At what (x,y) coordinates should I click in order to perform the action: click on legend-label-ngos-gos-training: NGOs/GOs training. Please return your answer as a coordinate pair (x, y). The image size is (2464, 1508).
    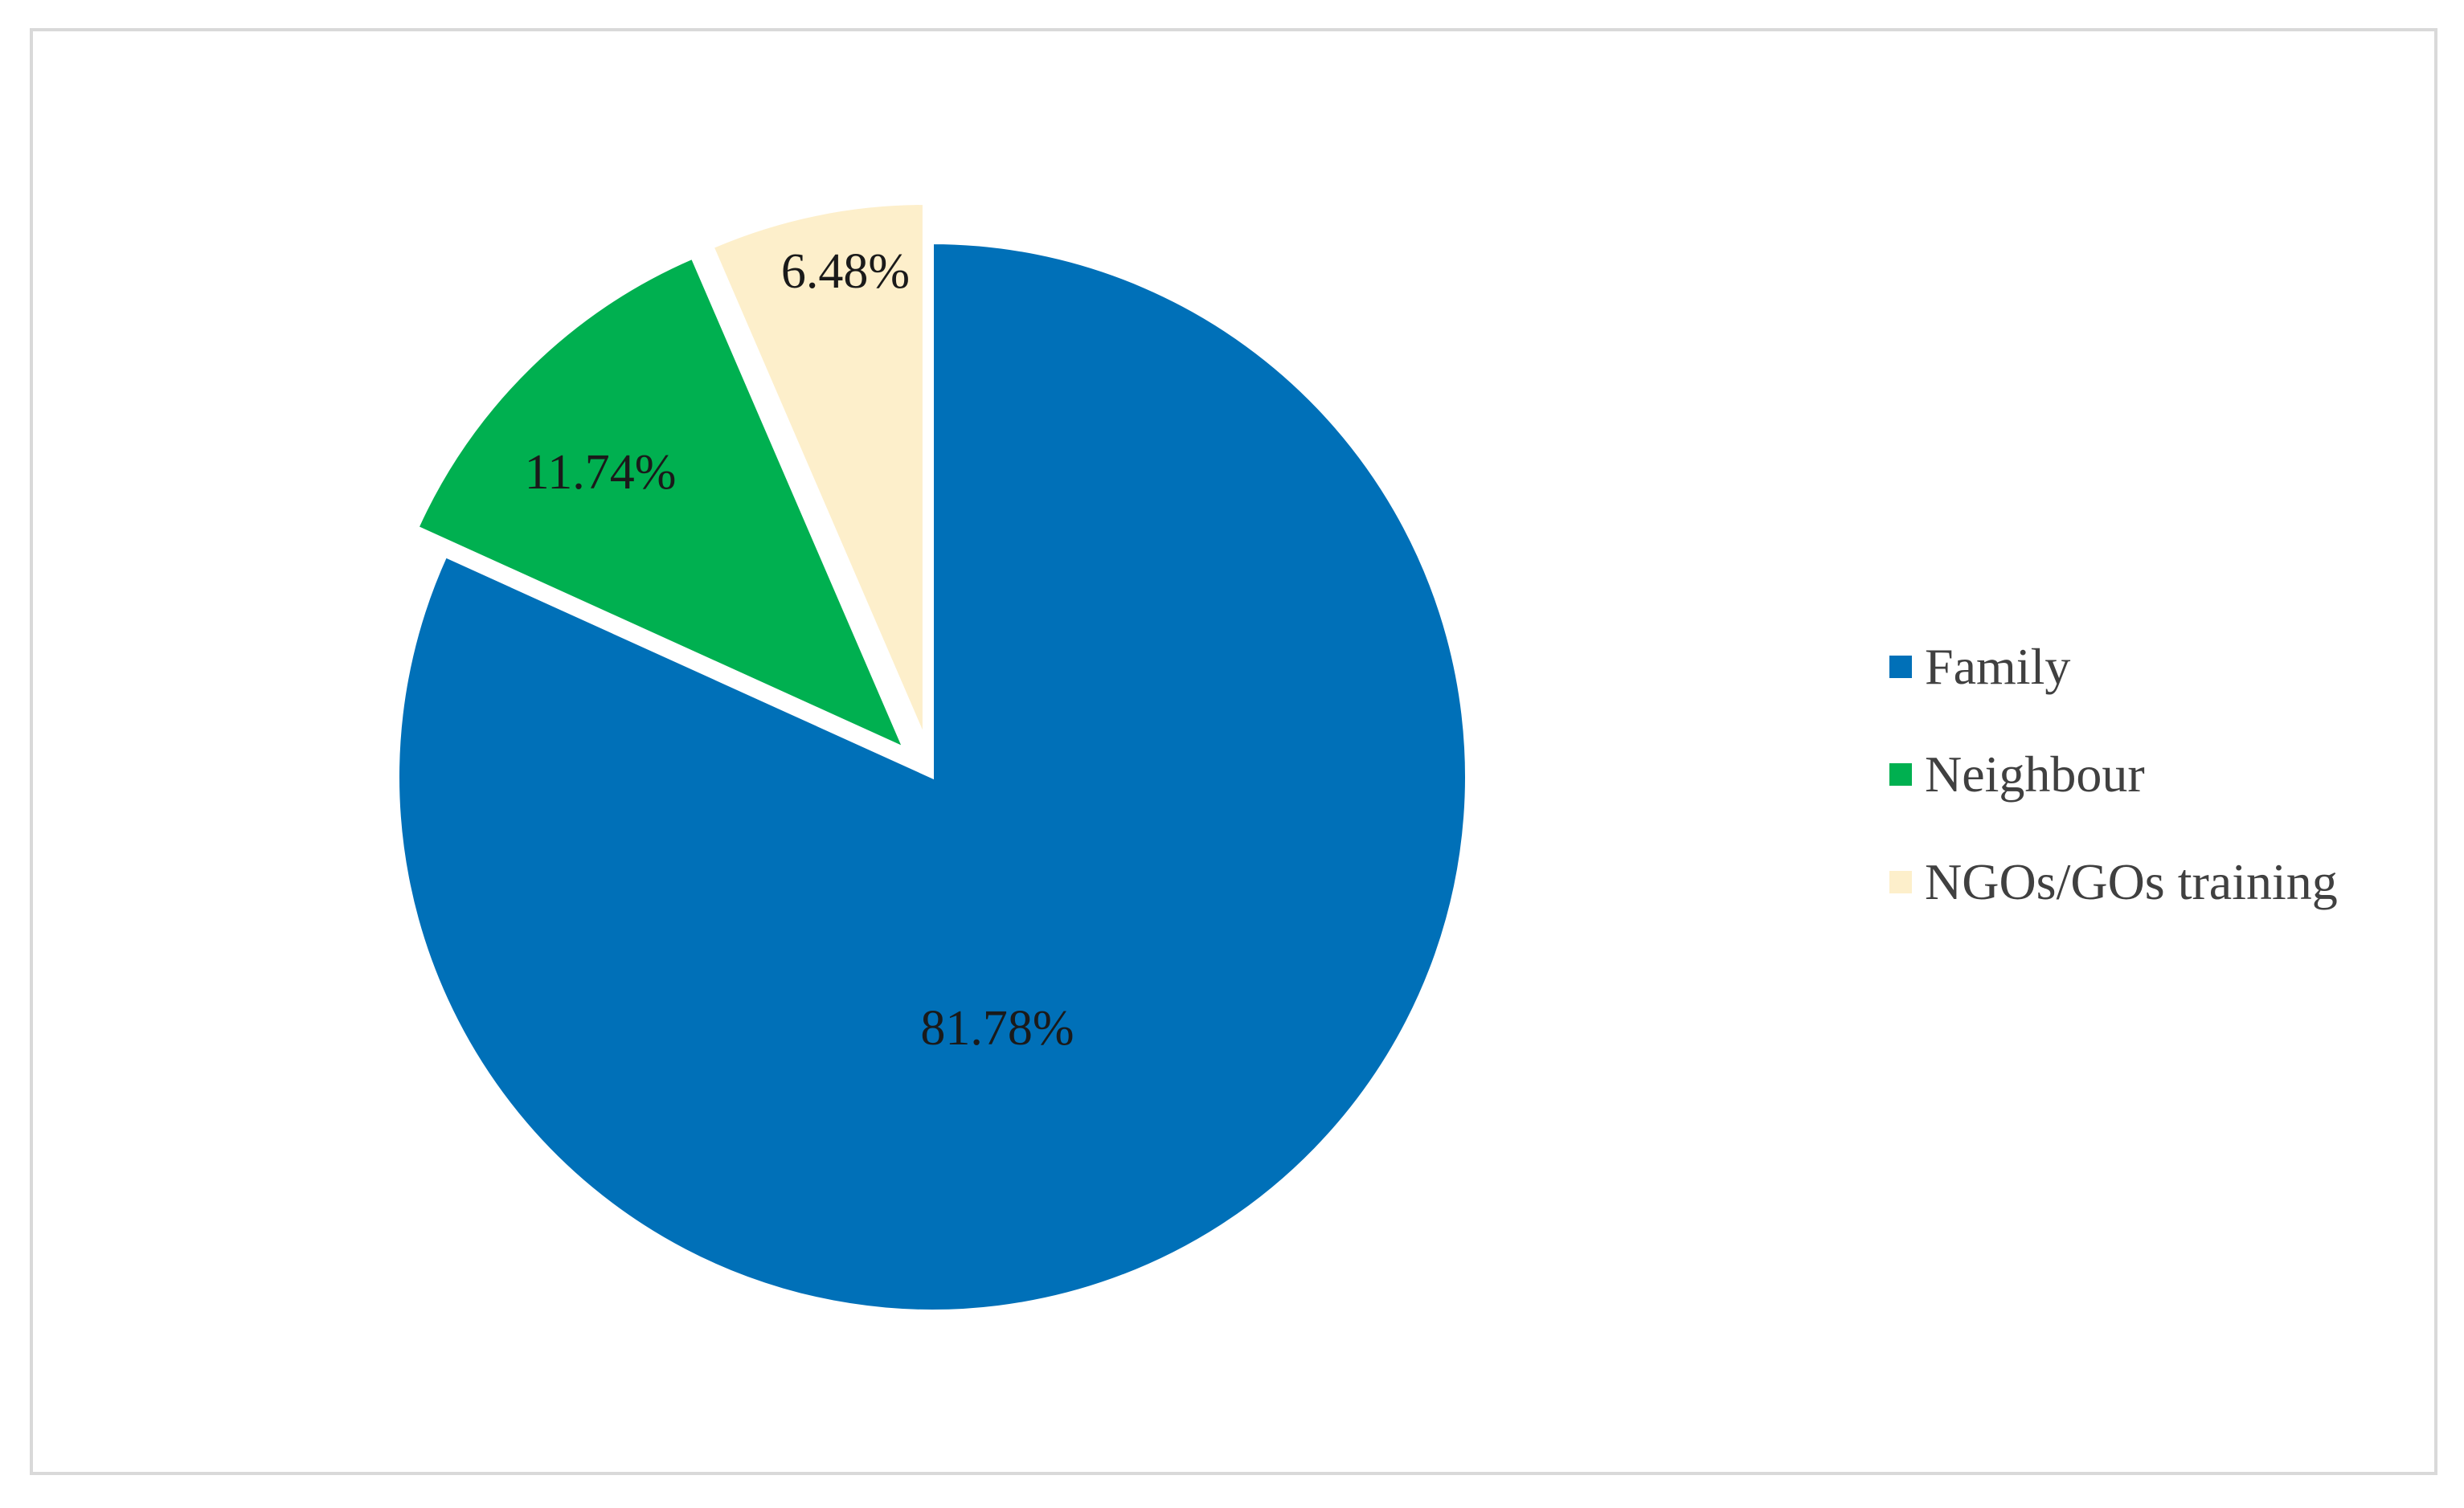
    Looking at the image, I should click on (2131, 881).